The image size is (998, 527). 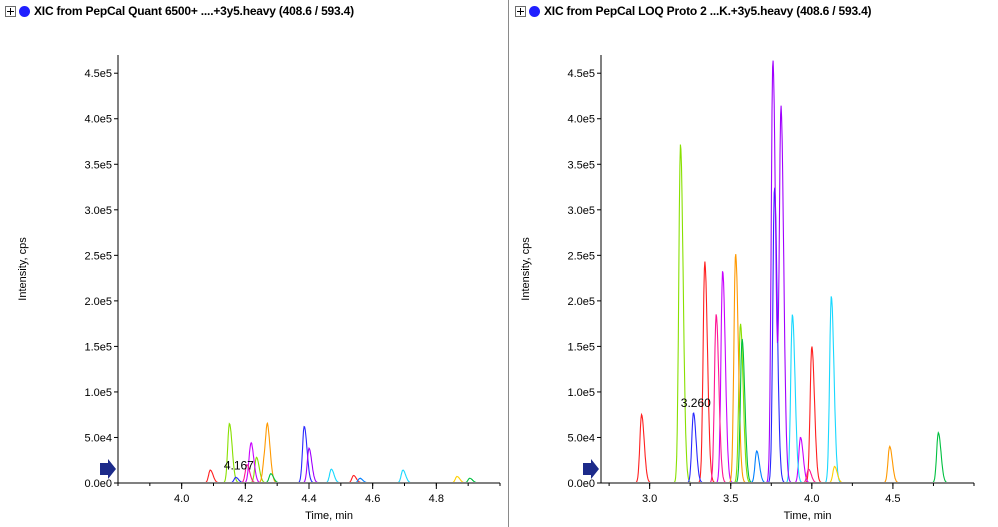 I want to click on plot-area, so click(x=341, y=451).